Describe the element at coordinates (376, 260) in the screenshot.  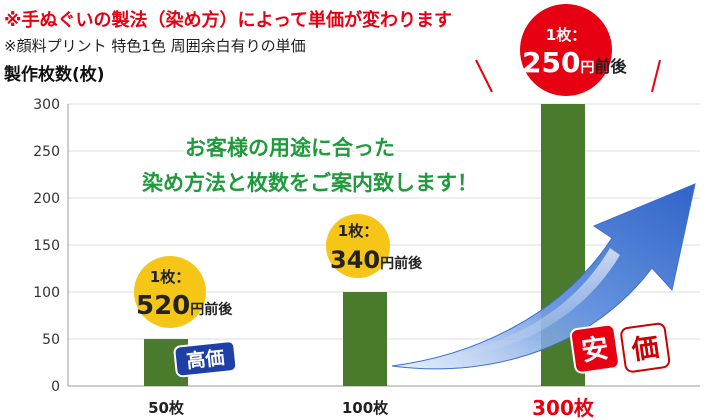
I see `price-callout-value: 340円前後` at that location.